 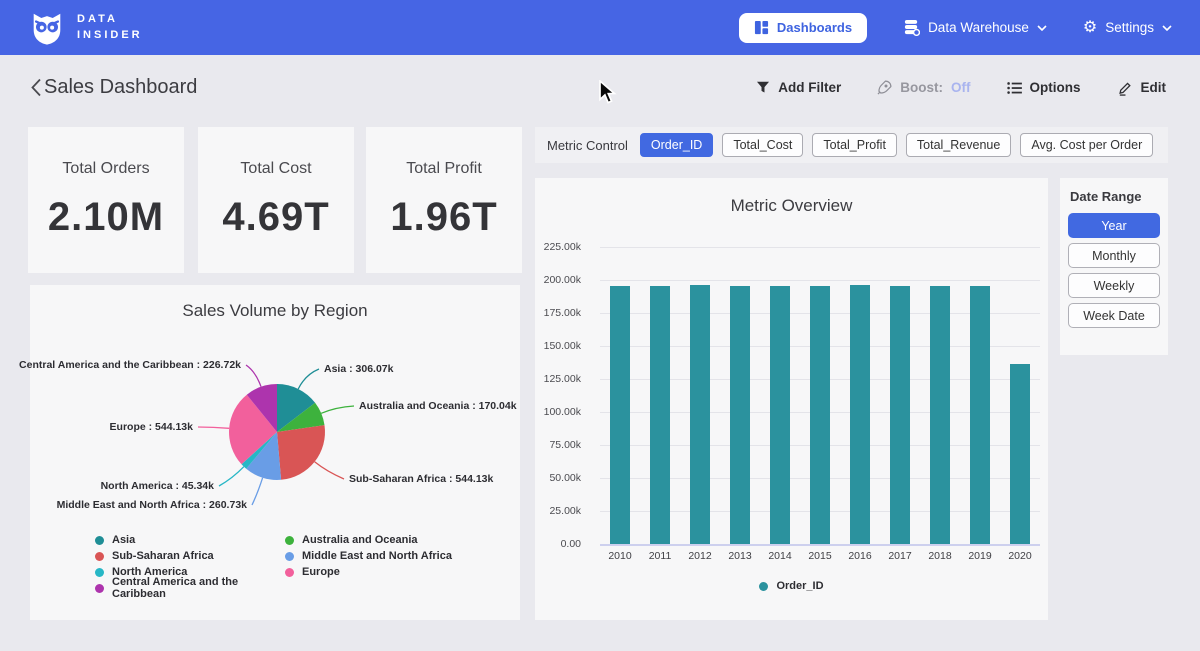 I want to click on legend-label: Middle East and North Africa, so click(x=377, y=556).